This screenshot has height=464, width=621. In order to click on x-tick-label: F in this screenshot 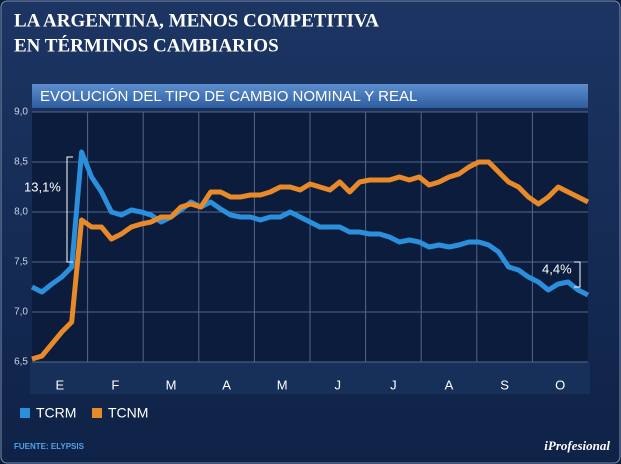, I will do `click(115, 384)`.